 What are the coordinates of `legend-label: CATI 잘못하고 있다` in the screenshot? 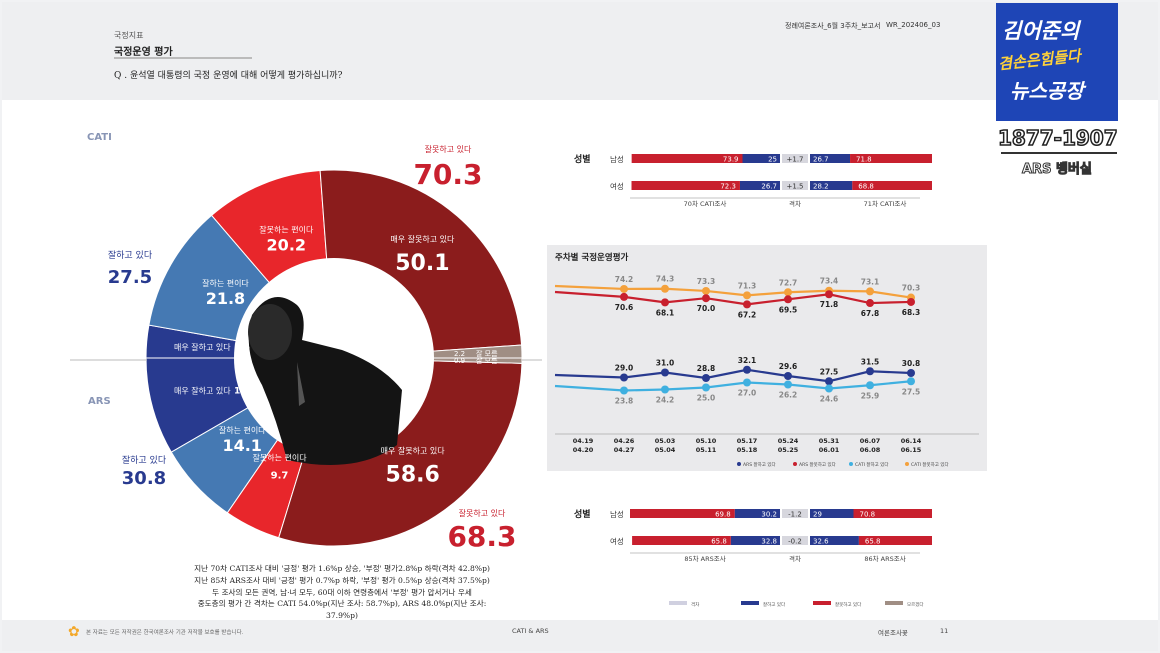 It's located at (930, 464).